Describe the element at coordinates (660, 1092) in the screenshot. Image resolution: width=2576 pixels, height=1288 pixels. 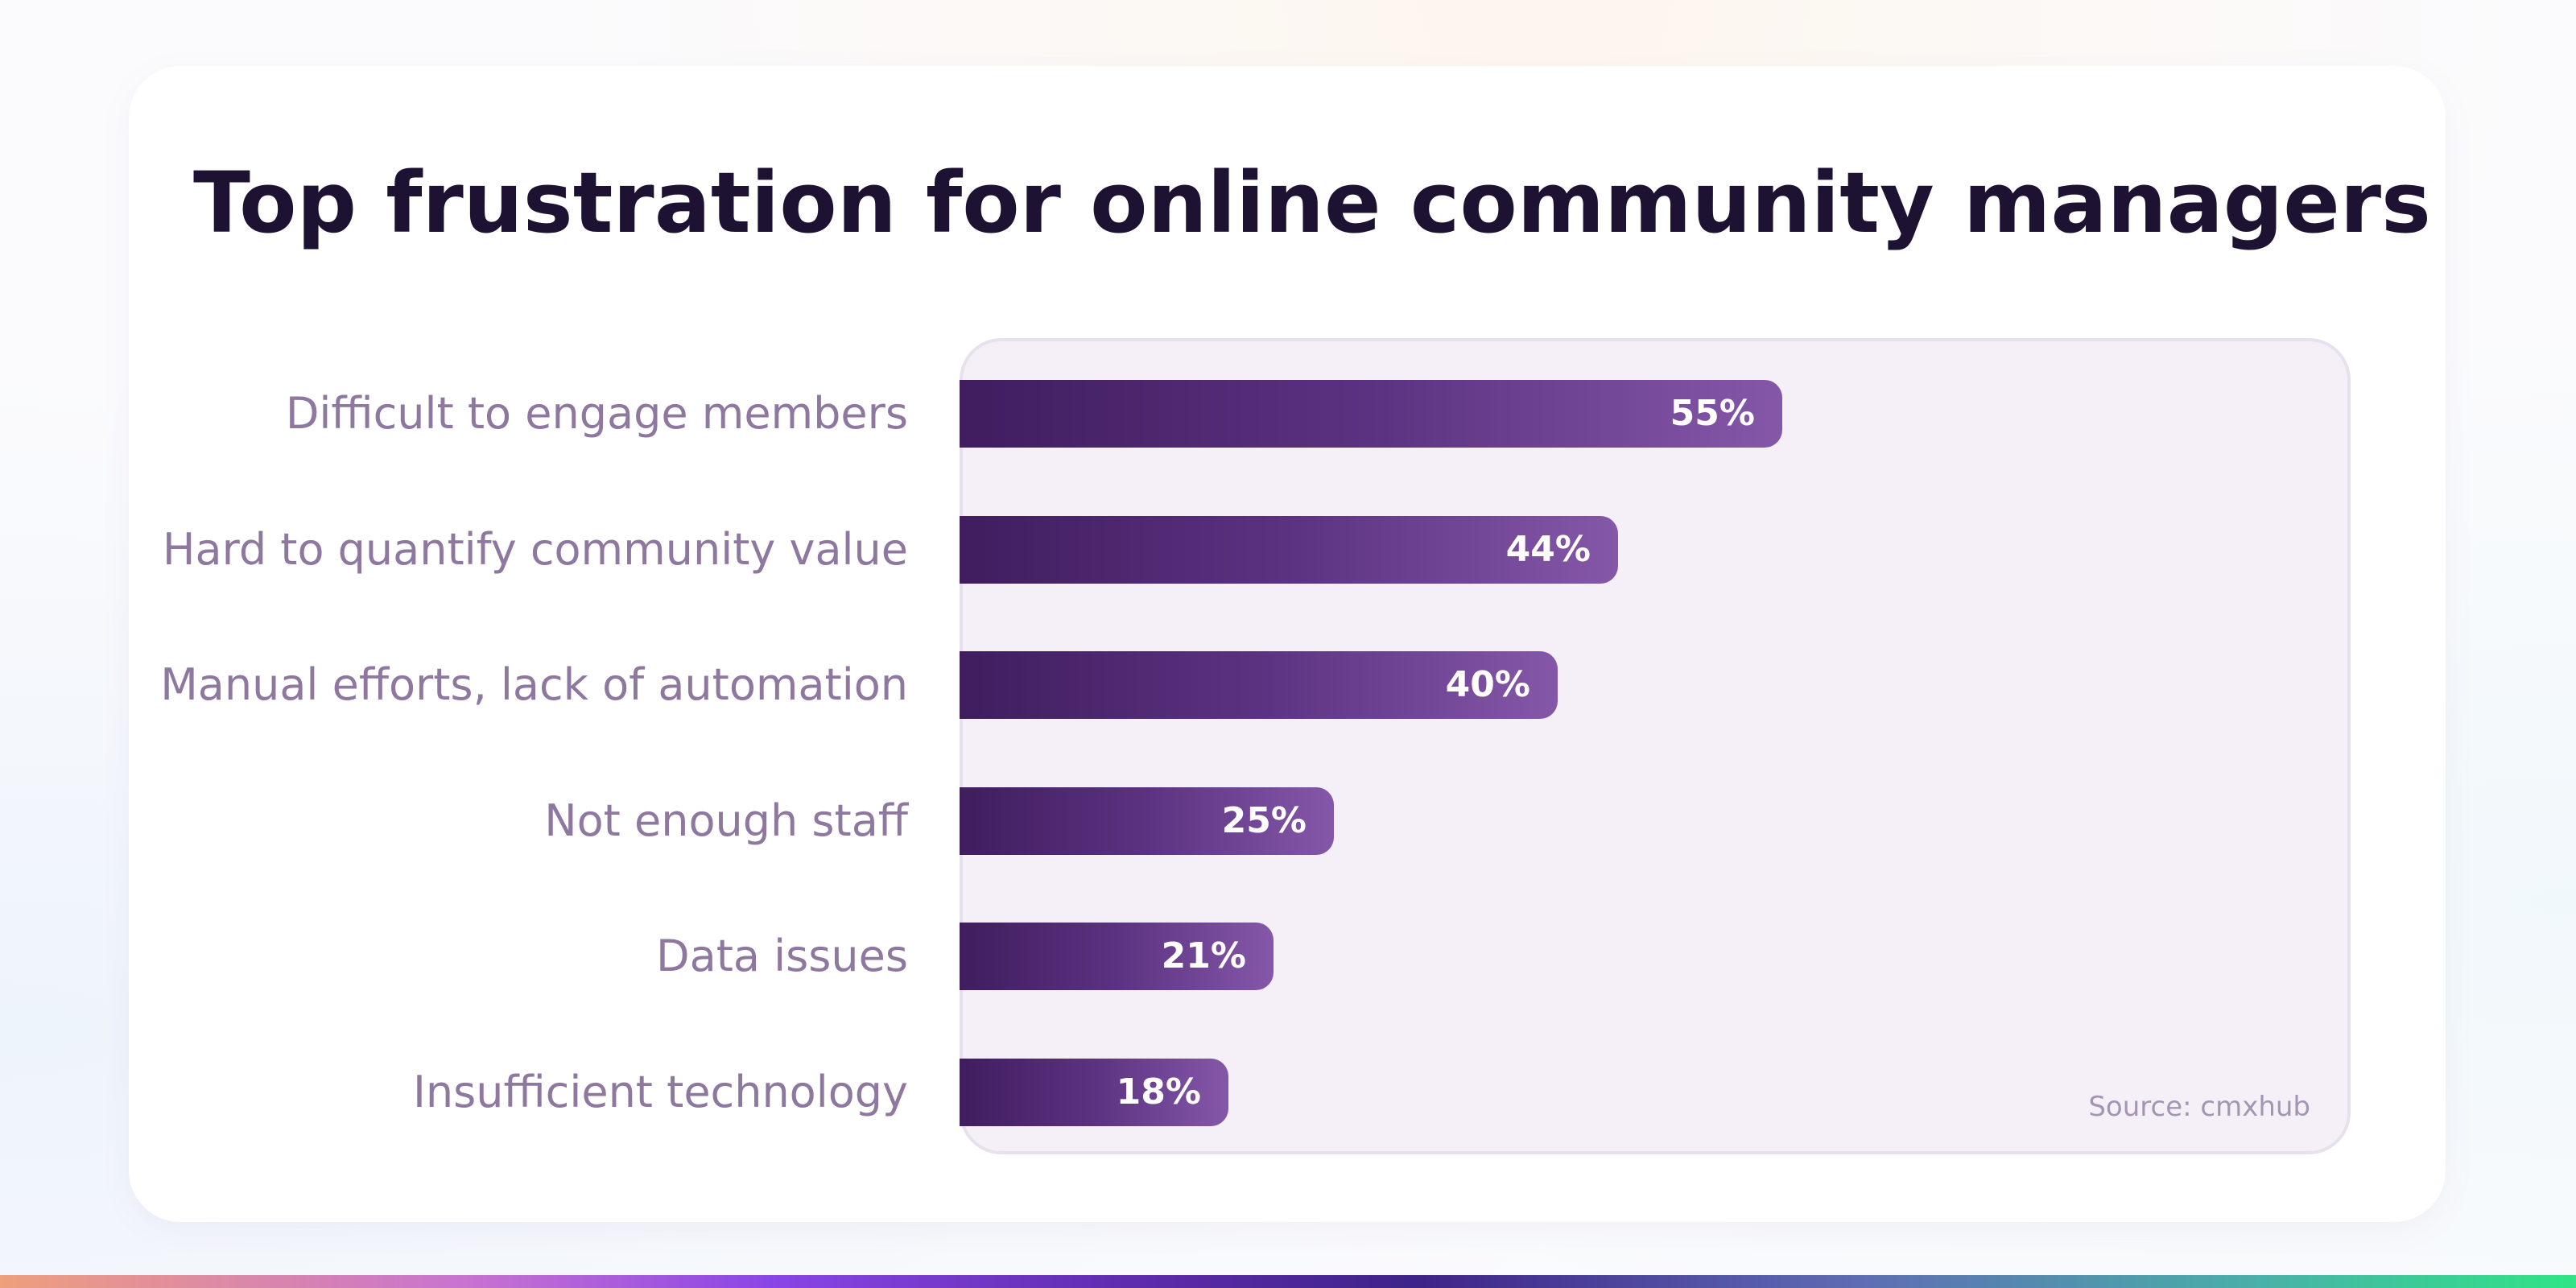
I see `category-label: Insufficient technology` at that location.